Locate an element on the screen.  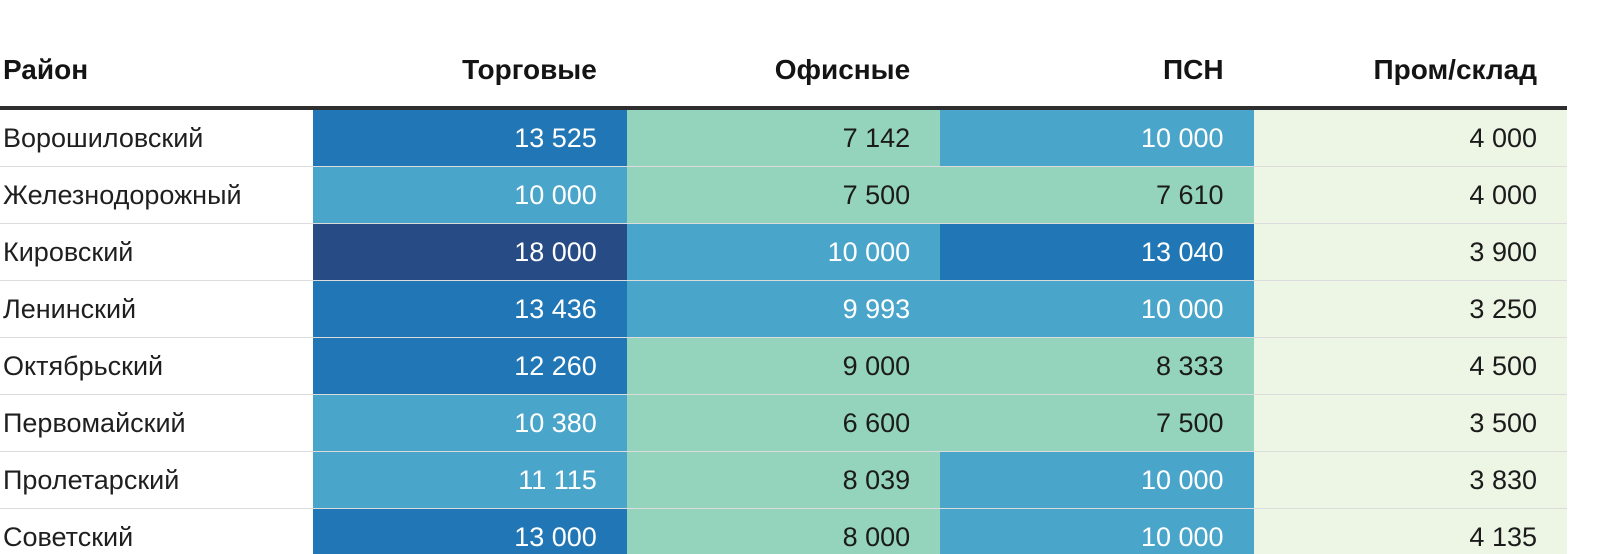
district-label: Пролетарский is located at coordinates (157, 480).